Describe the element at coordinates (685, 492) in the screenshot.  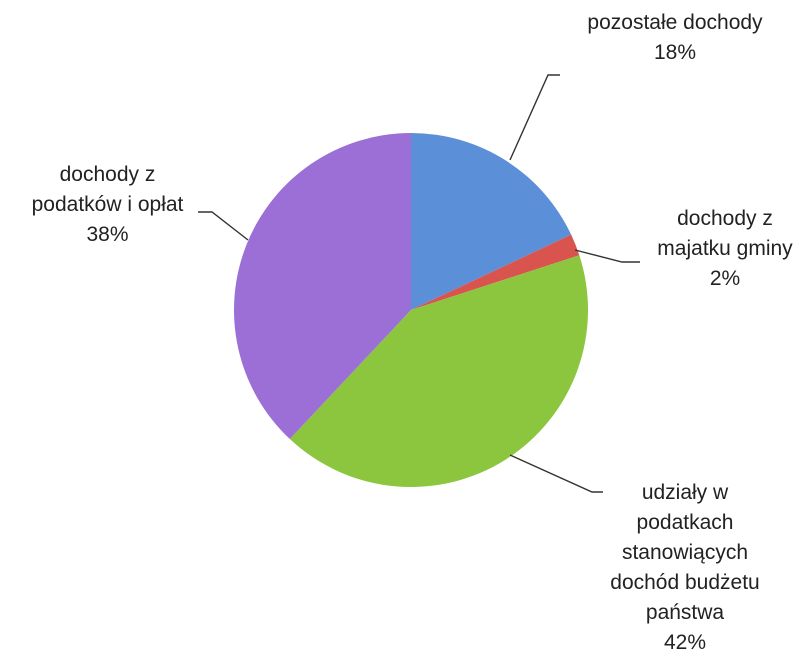
I see `label-line: udziały w` at that location.